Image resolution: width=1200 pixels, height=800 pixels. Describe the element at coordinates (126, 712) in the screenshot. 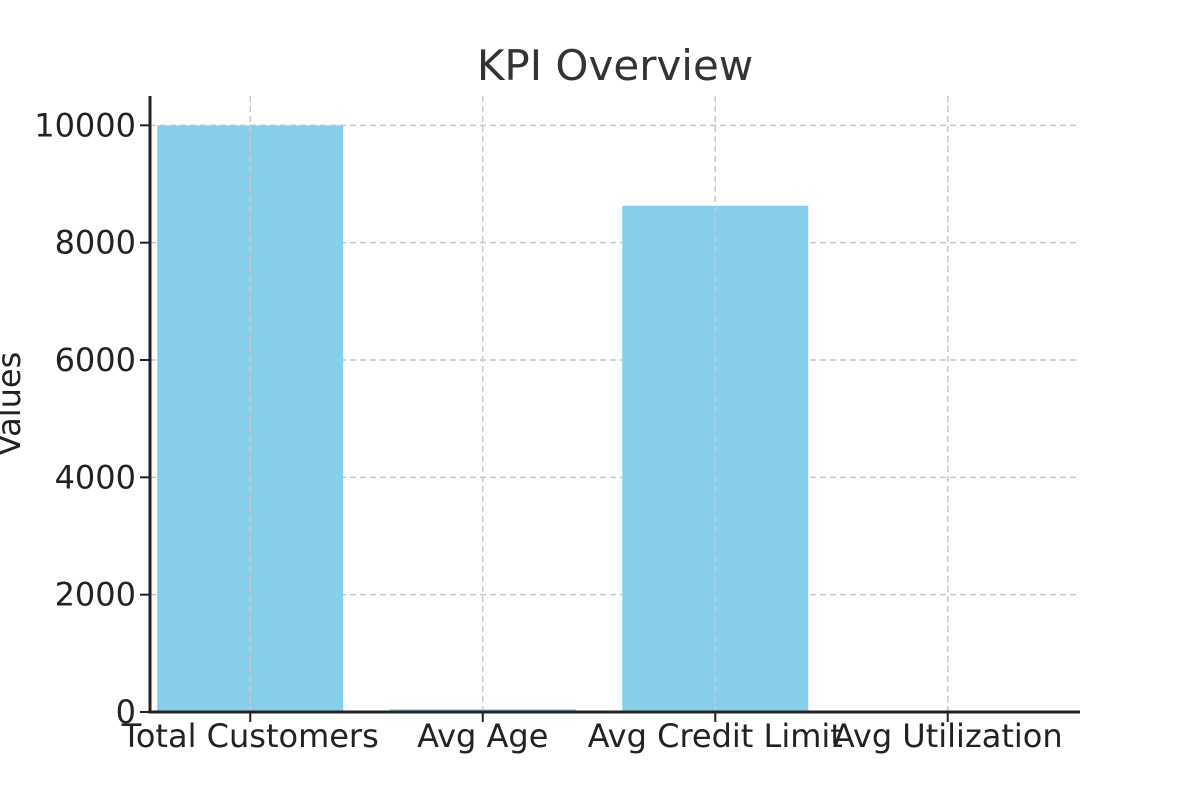

I see `y-tick-label: 0` at that location.